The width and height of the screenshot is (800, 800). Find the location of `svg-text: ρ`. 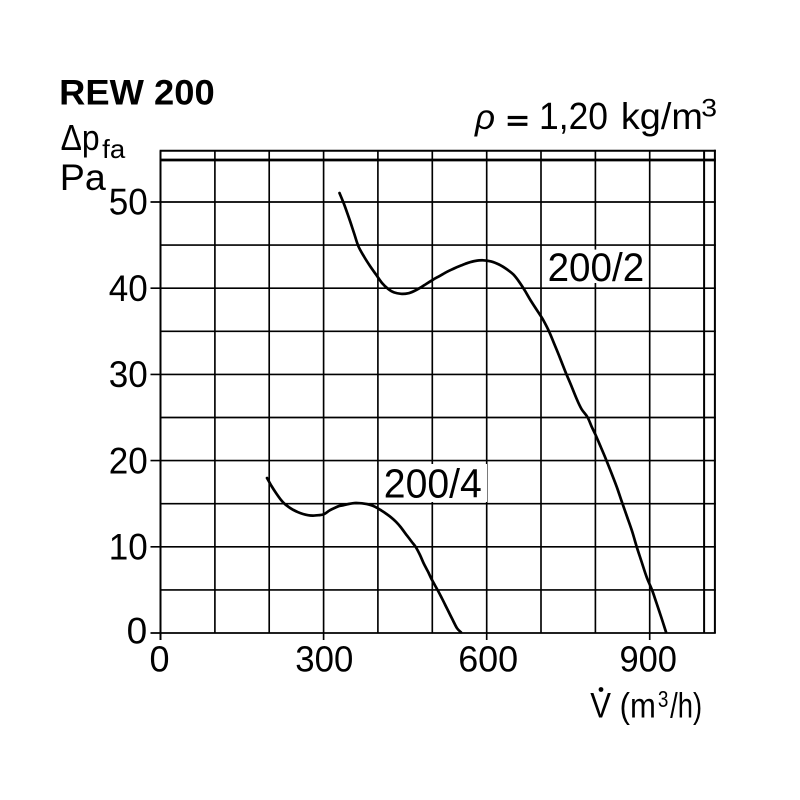

svg-text: ρ is located at coordinates (484, 117).